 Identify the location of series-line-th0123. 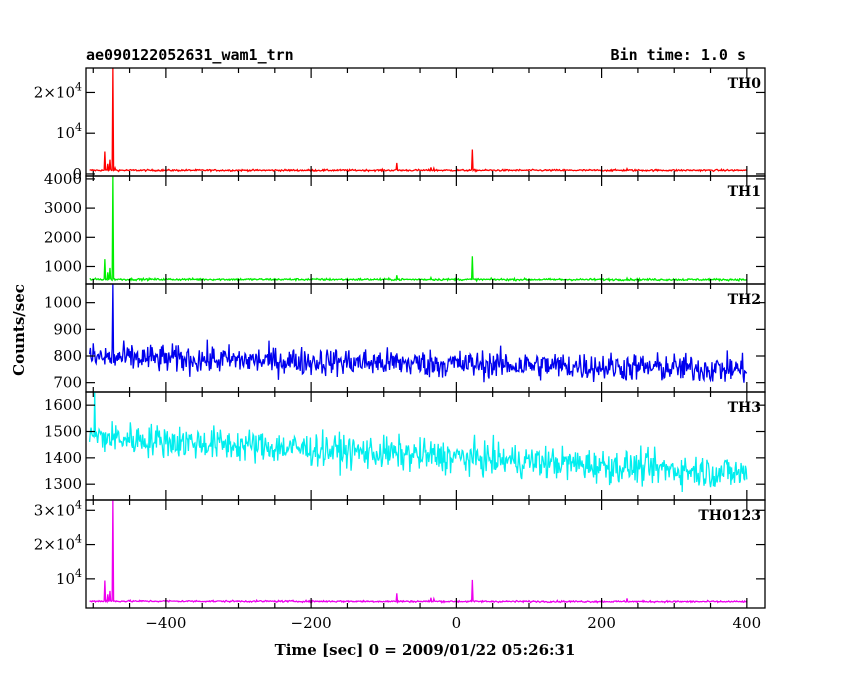
(418, 551).